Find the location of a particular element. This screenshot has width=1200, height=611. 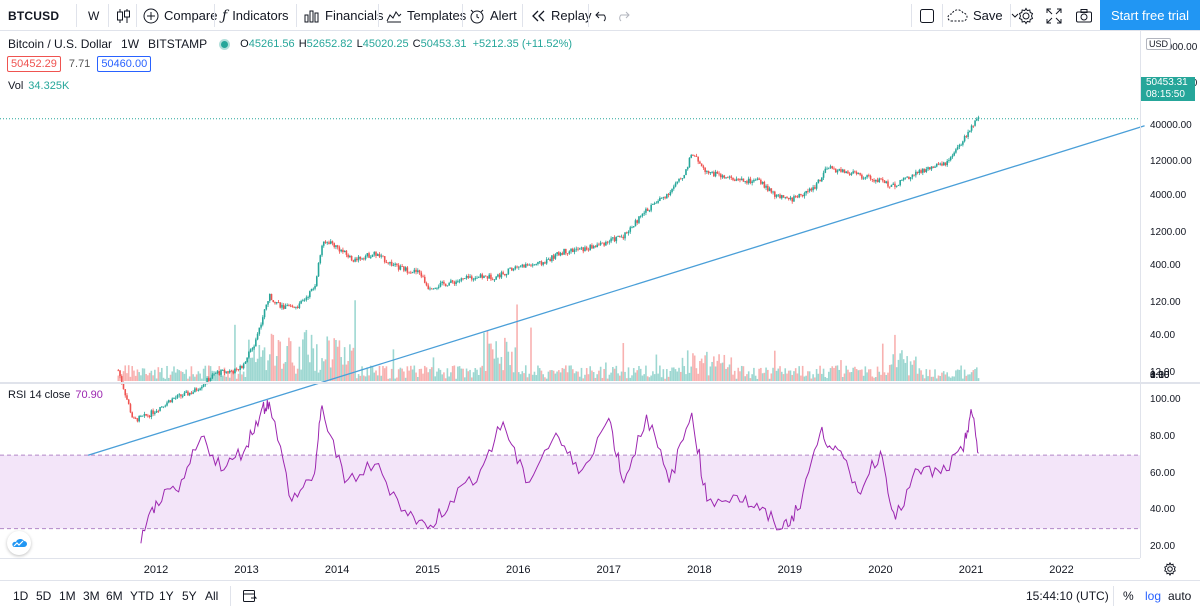

fullscreen-button is located at coordinates (1056, 15).